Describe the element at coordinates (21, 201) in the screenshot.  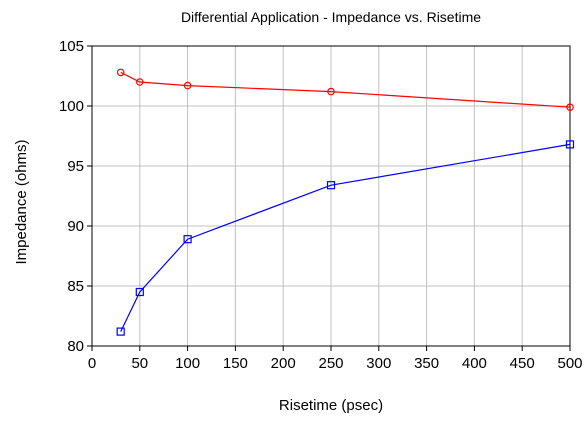
I see `y-axis-label: Impedance (ohms)` at that location.